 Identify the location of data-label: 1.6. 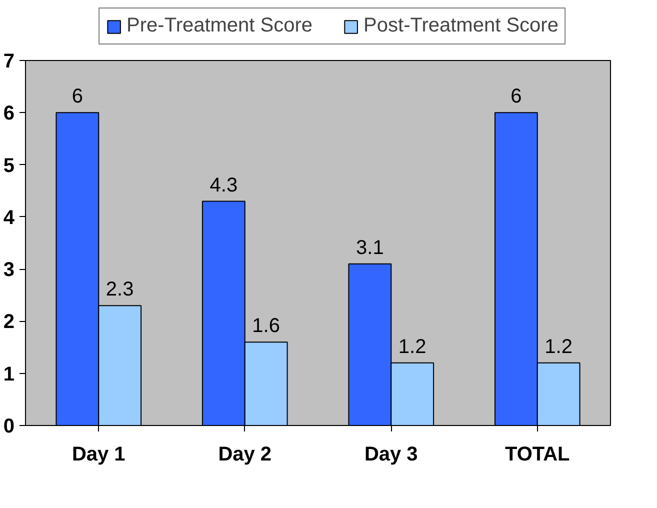
(266, 326).